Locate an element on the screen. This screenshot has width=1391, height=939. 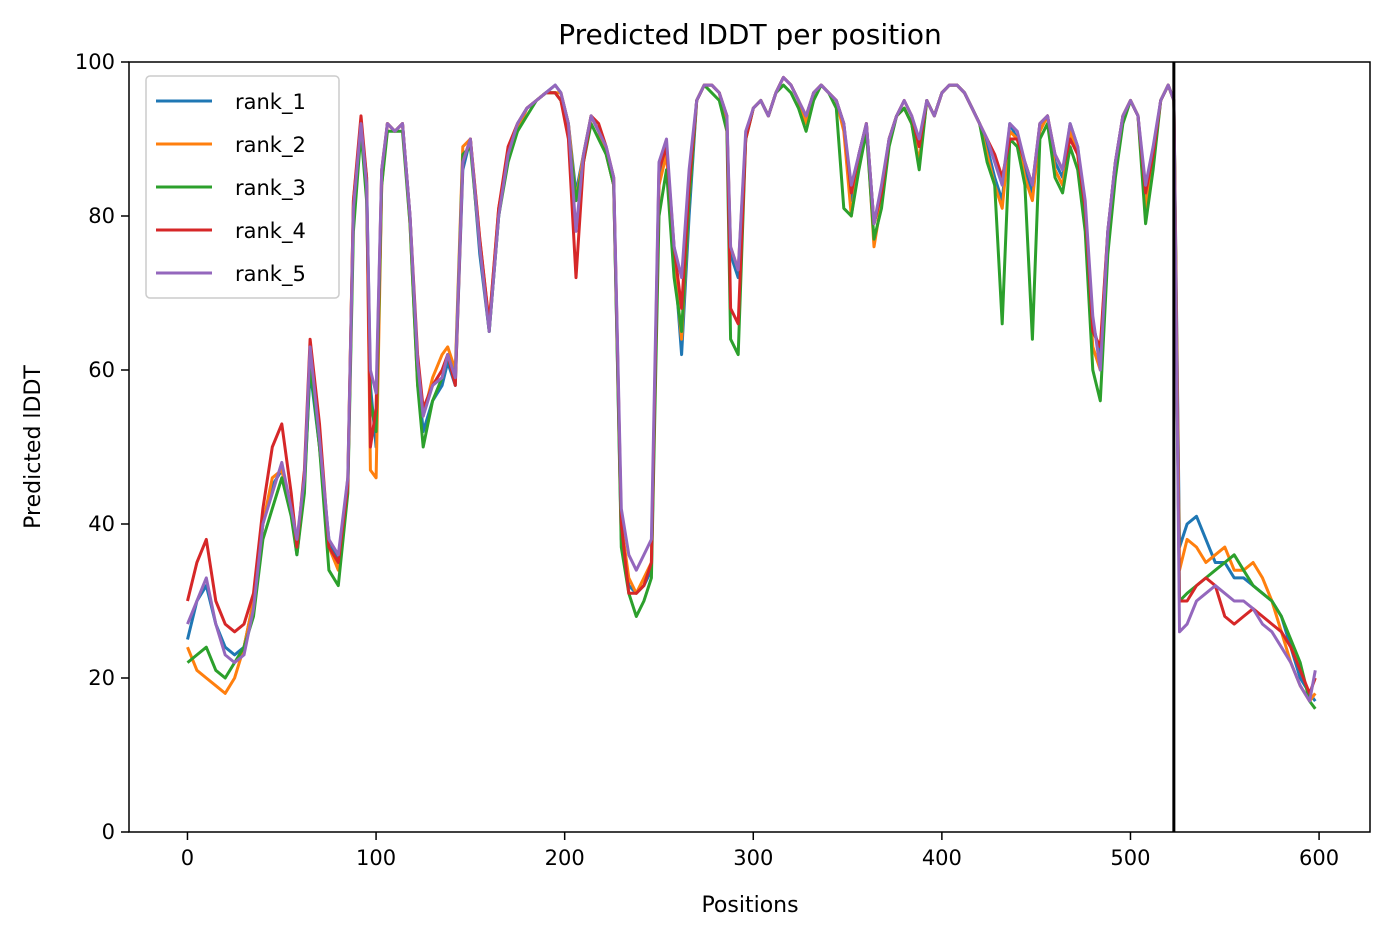
x-tick-label: 200 is located at coordinates (565, 858).